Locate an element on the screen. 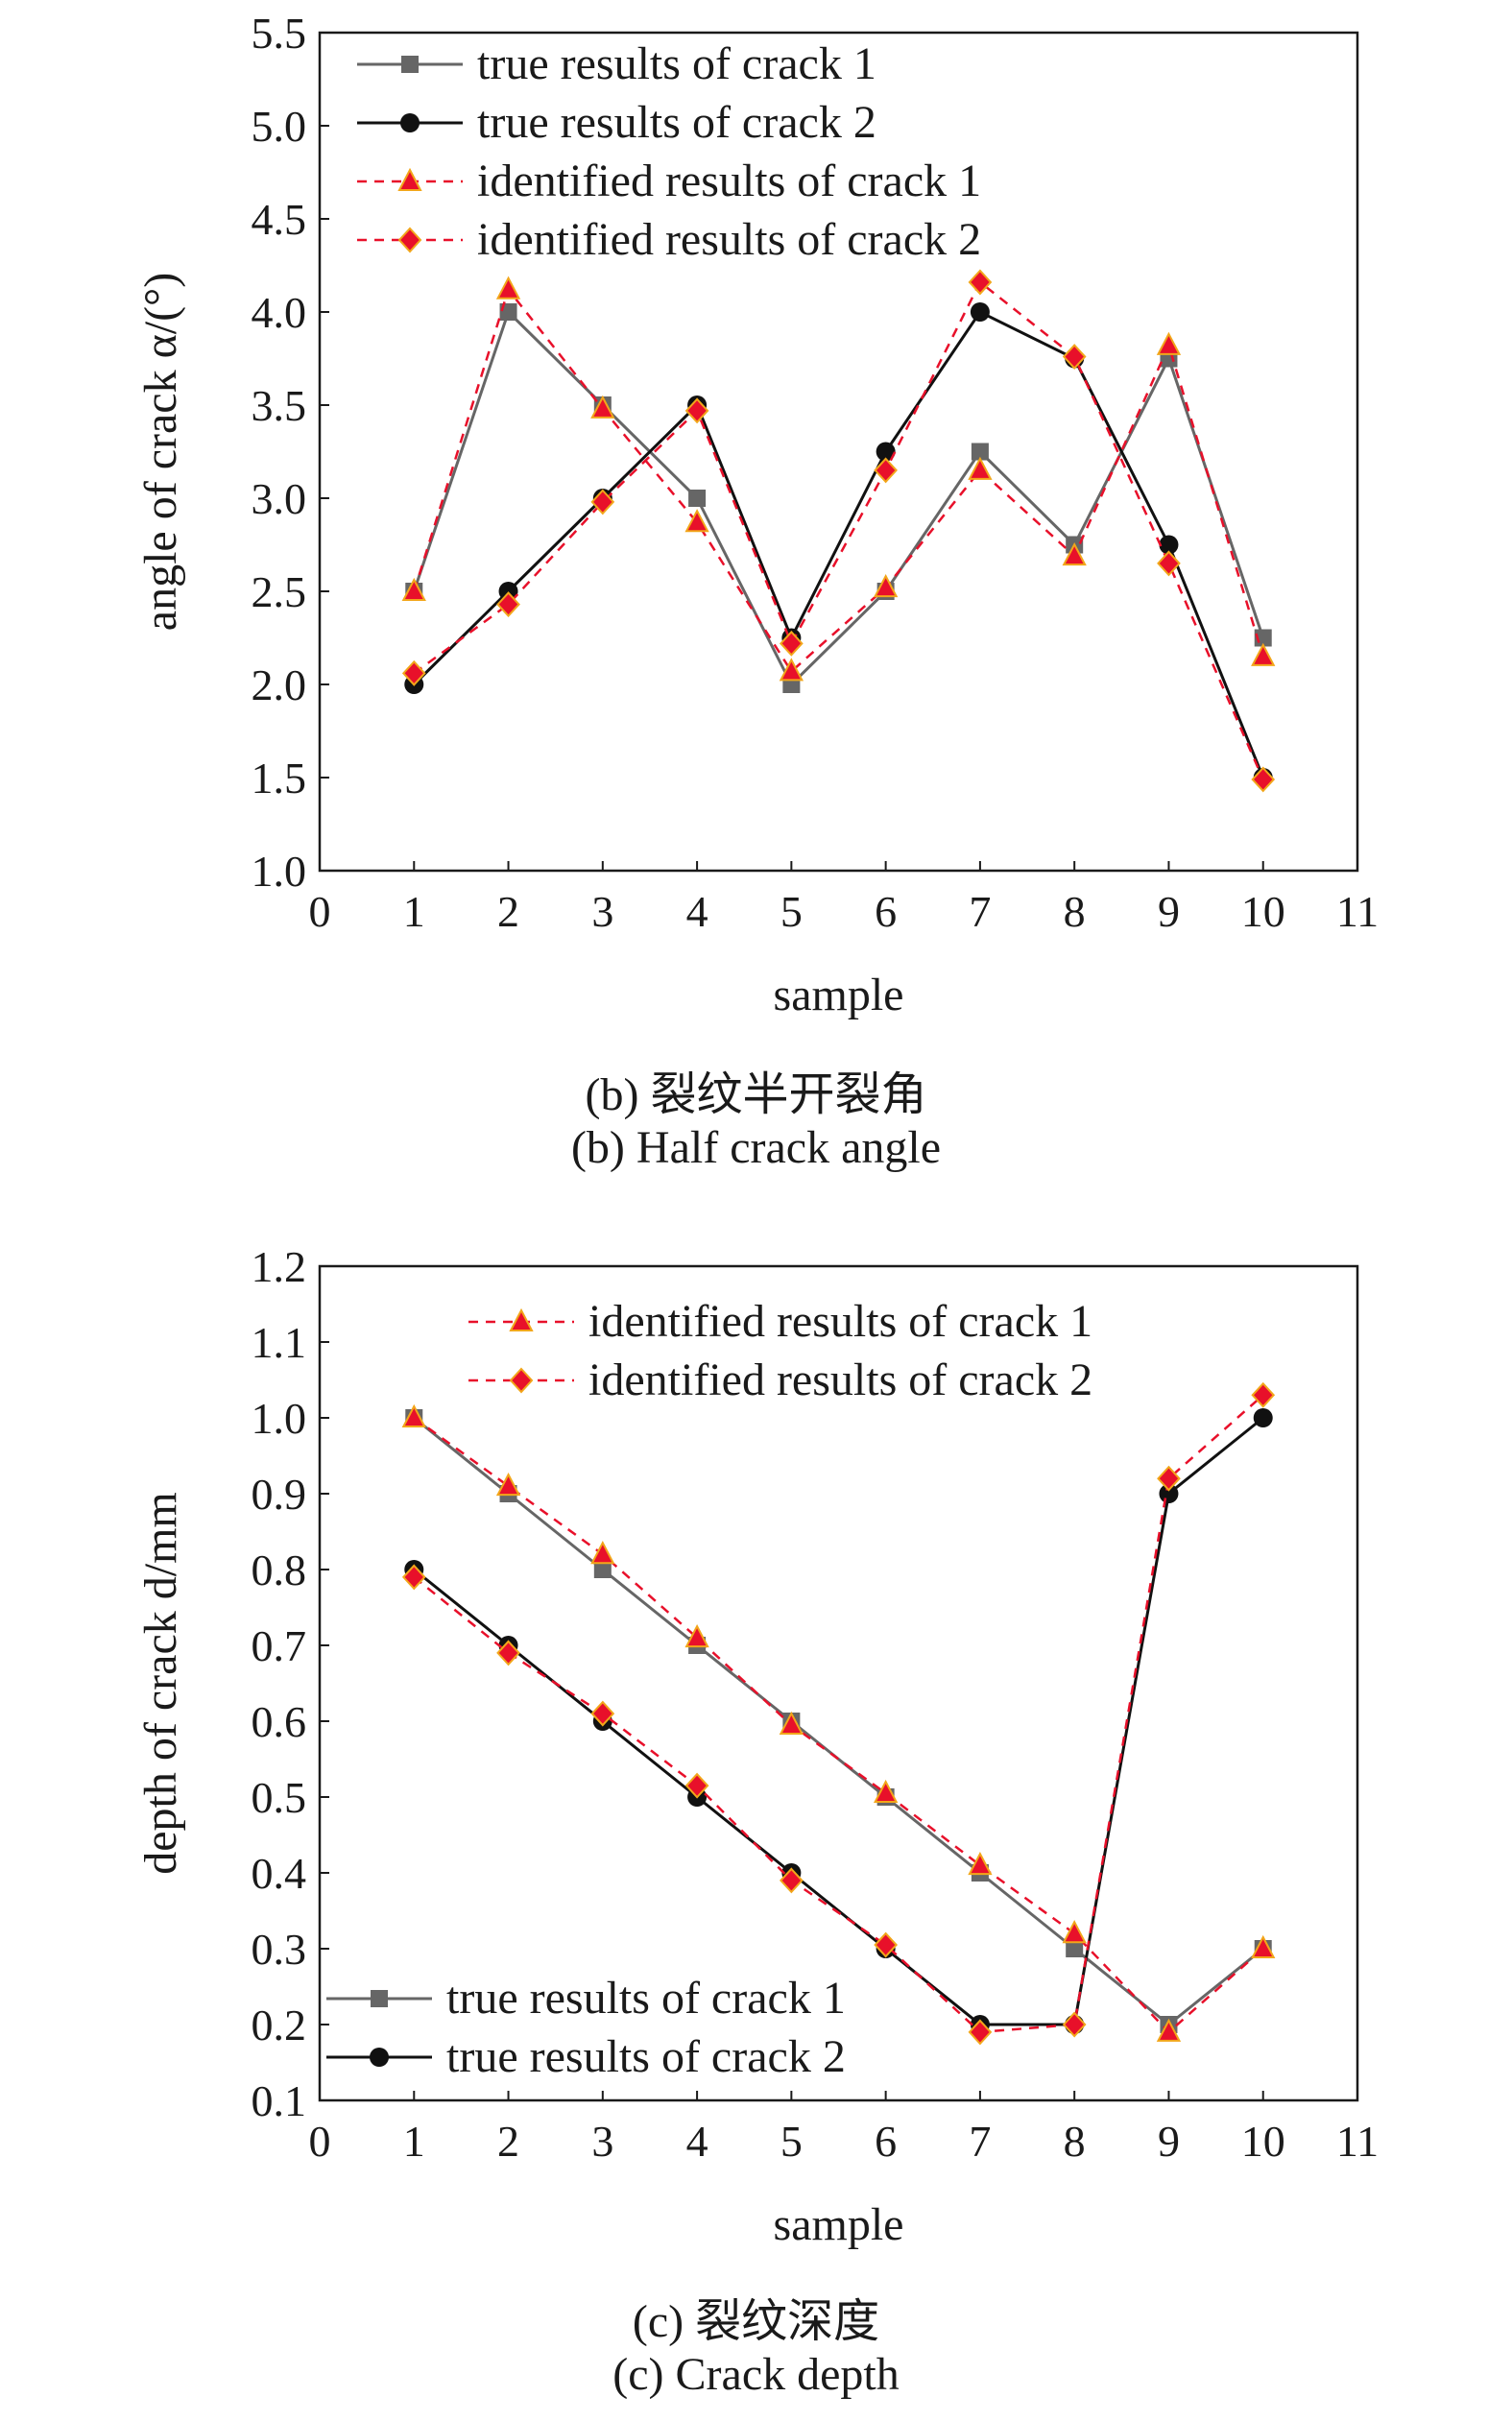 This screenshot has width=1512, height=2421. y-tick-label: 0.7 is located at coordinates (279, 1645).